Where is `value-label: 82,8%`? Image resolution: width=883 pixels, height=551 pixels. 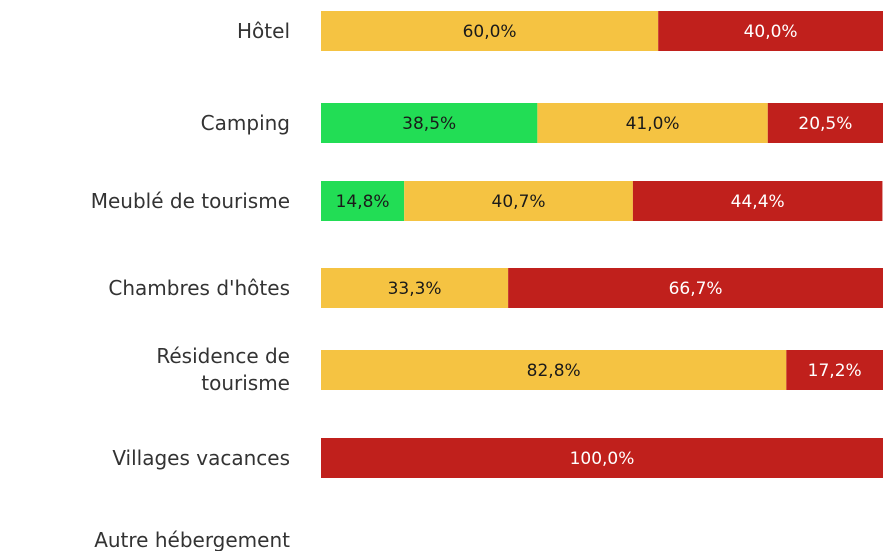
value-label: 82,8% is located at coordinates (554, 371).